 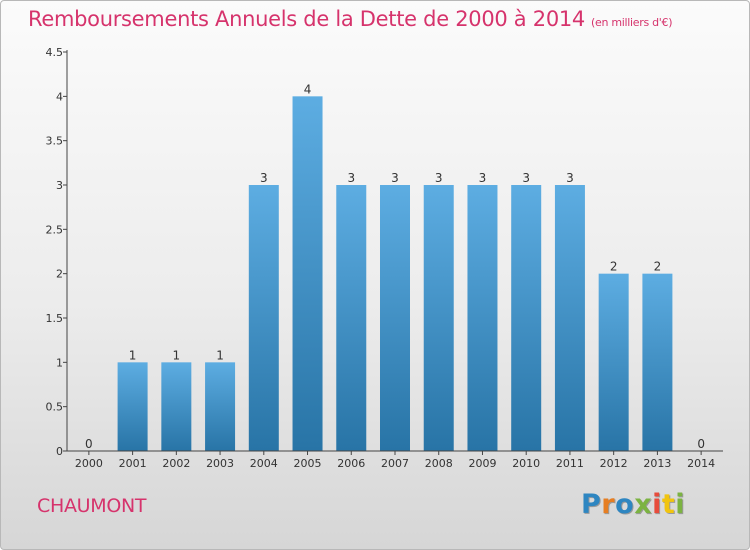 What do you see at coordinates (483, 178) in the screenshot?
I see `value-label-2009: 3` at bounding box center [483, 178].